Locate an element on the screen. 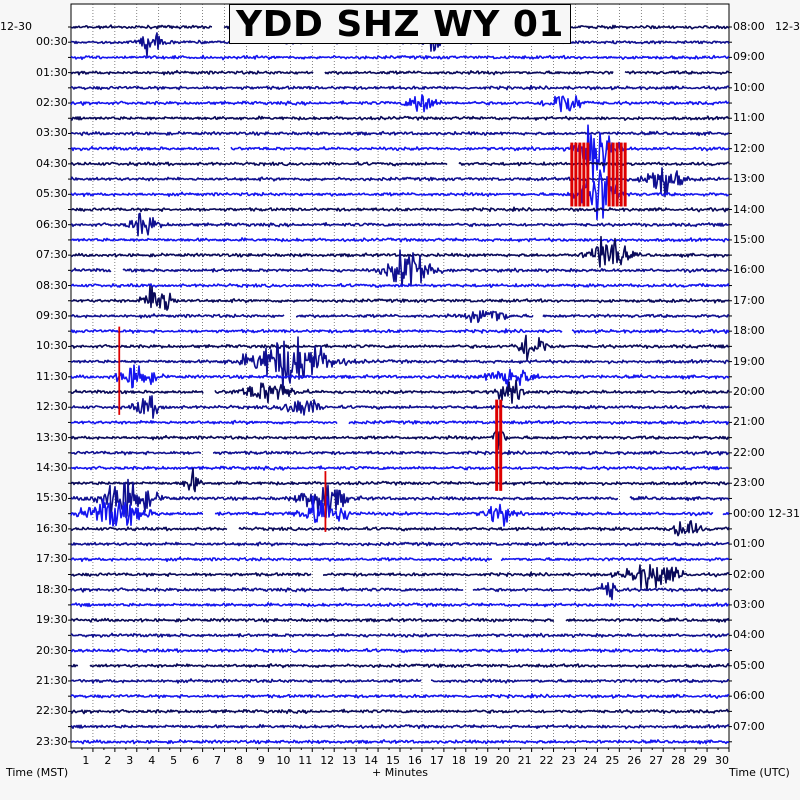 This screenshot has height=800, width=800. left-axis-title: Time (MST) is located at coordinates (37, 772).